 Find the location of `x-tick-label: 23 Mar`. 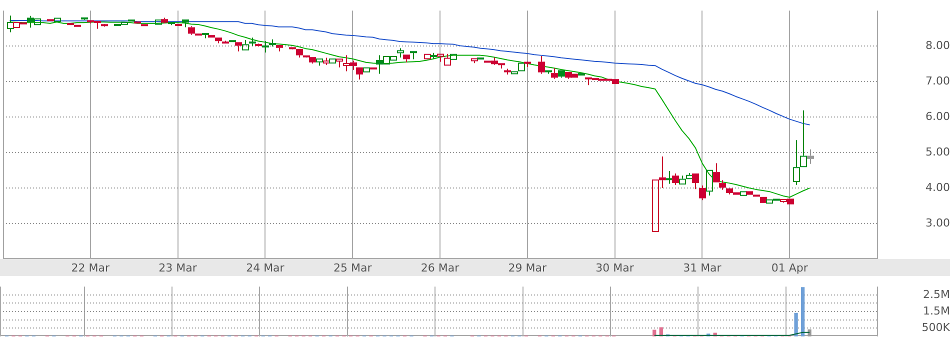

x-tick-label: 23 Mar is located at coordinates (178, 267).